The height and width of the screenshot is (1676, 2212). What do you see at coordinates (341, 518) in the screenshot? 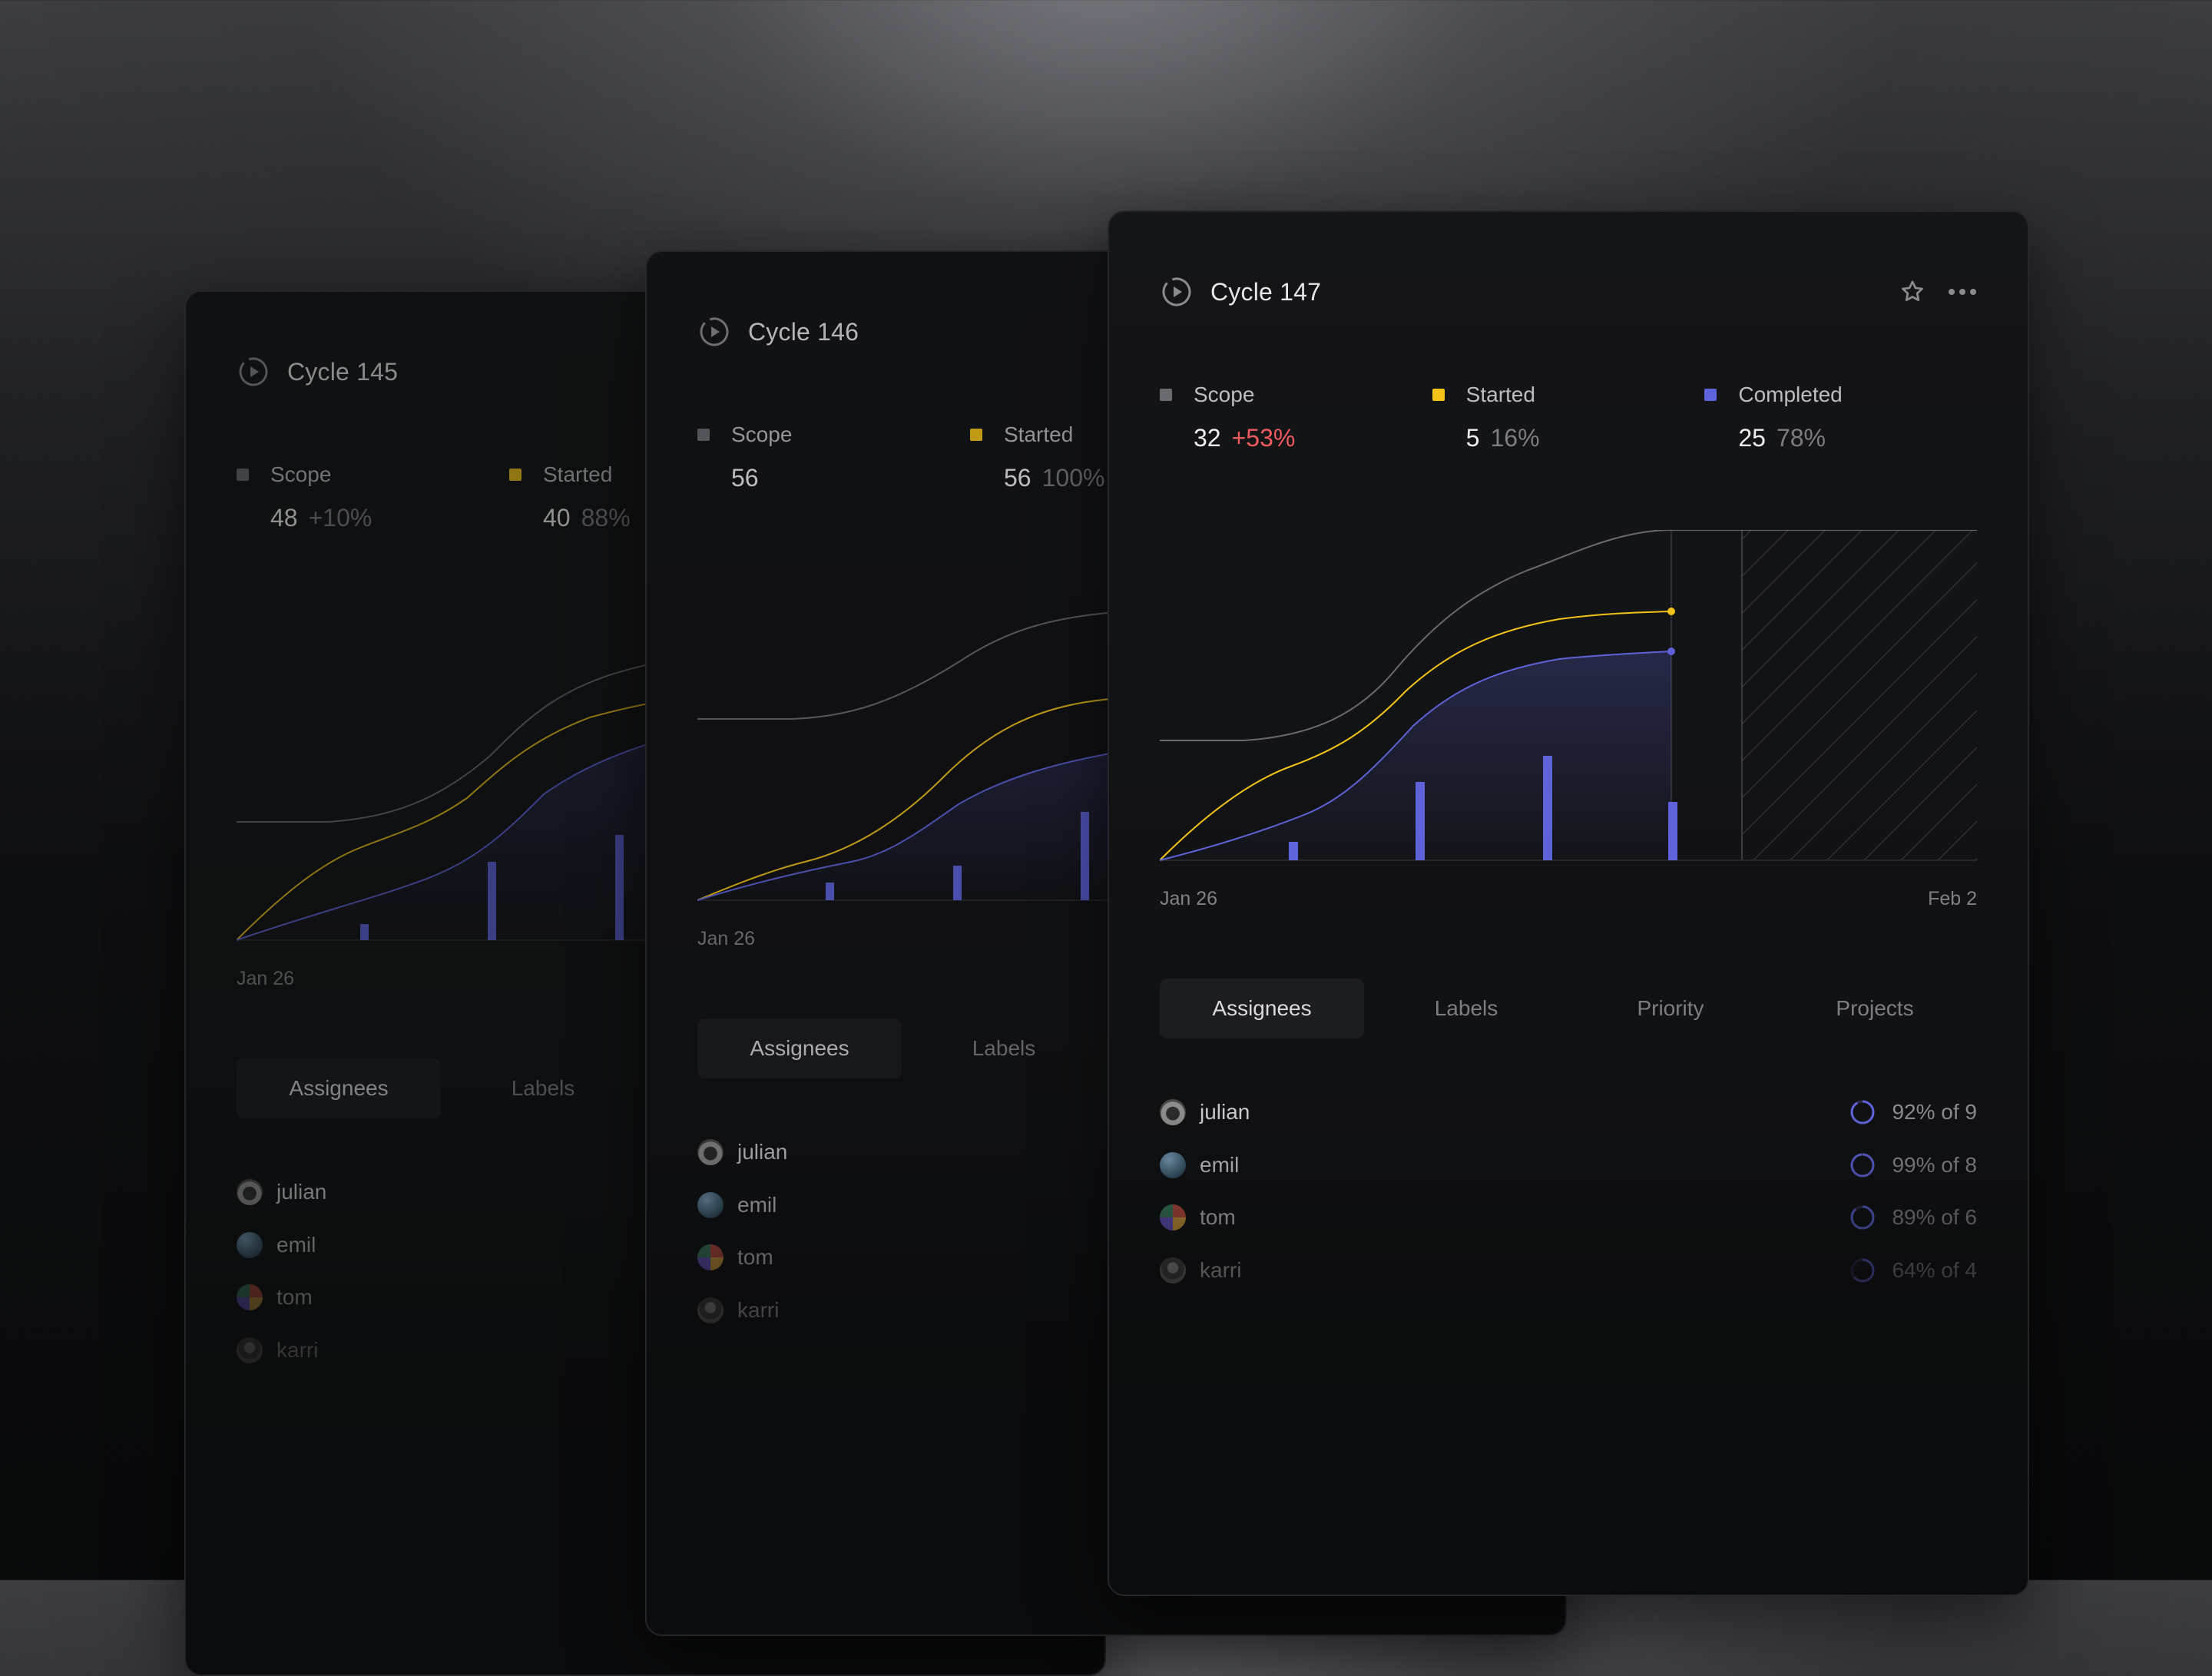
I see `stat-change: +10%` at bounding box center [341, 518].